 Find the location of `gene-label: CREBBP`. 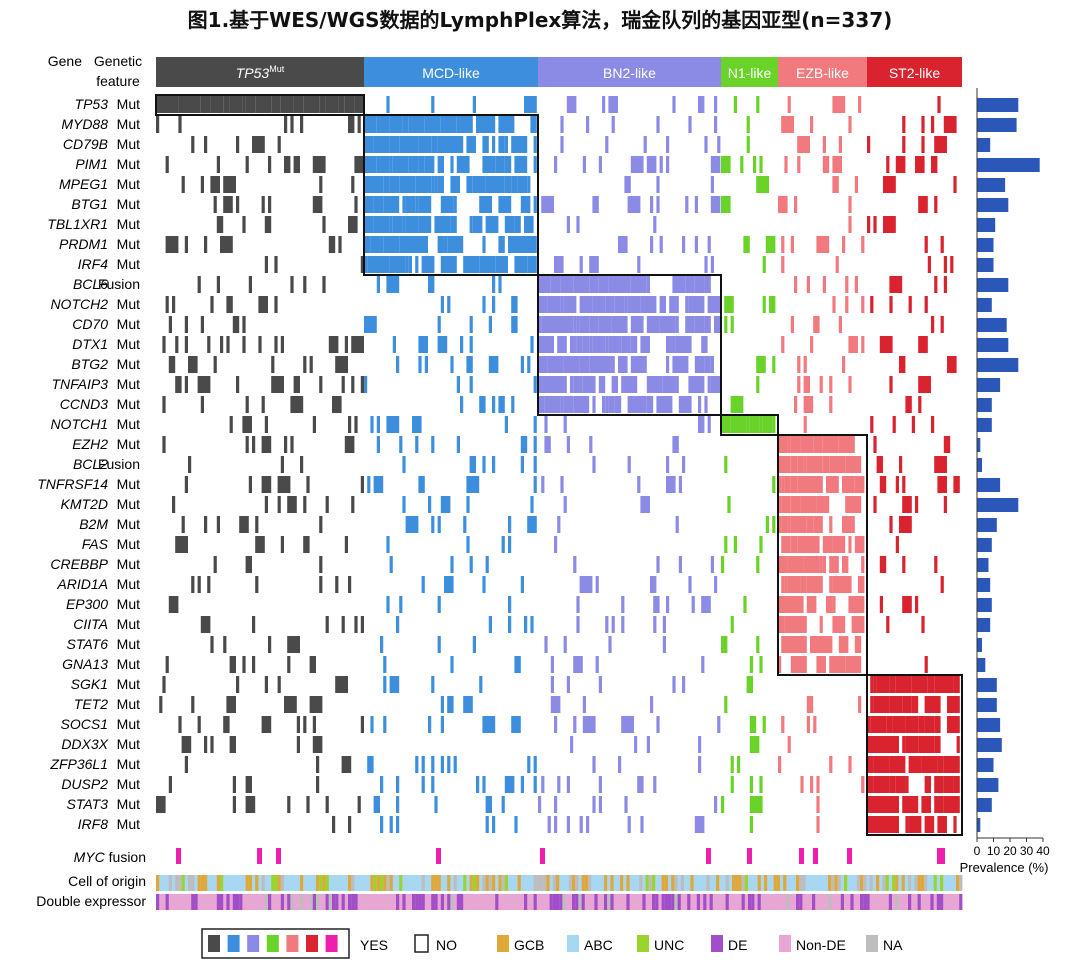

gene-label: CREBBP is located at coordinates (79, 564).